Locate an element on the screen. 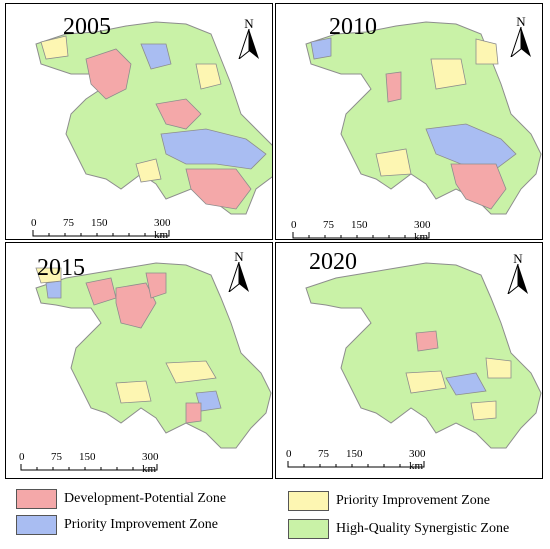  legend-priority-improvement-yellow: Priority Improvement Zone is located at coordinates (389, 501).